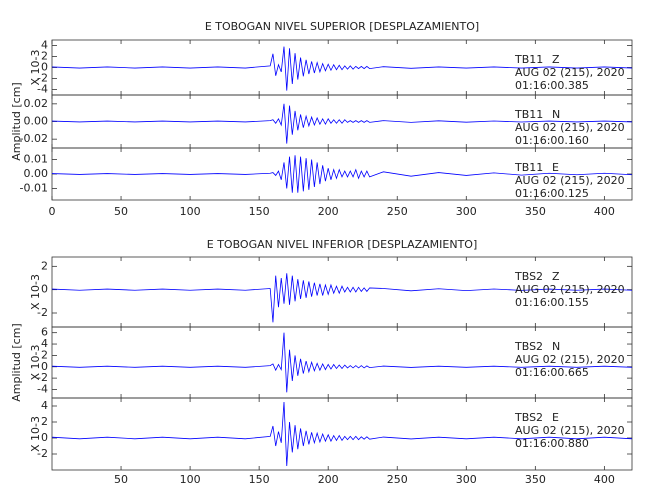 Image resolution: width=650 pixels, height=500 pixels. Describe the element at coordinates (552, 140) in the screenshot. I see `time-label: 01:16:00.160` at that location.